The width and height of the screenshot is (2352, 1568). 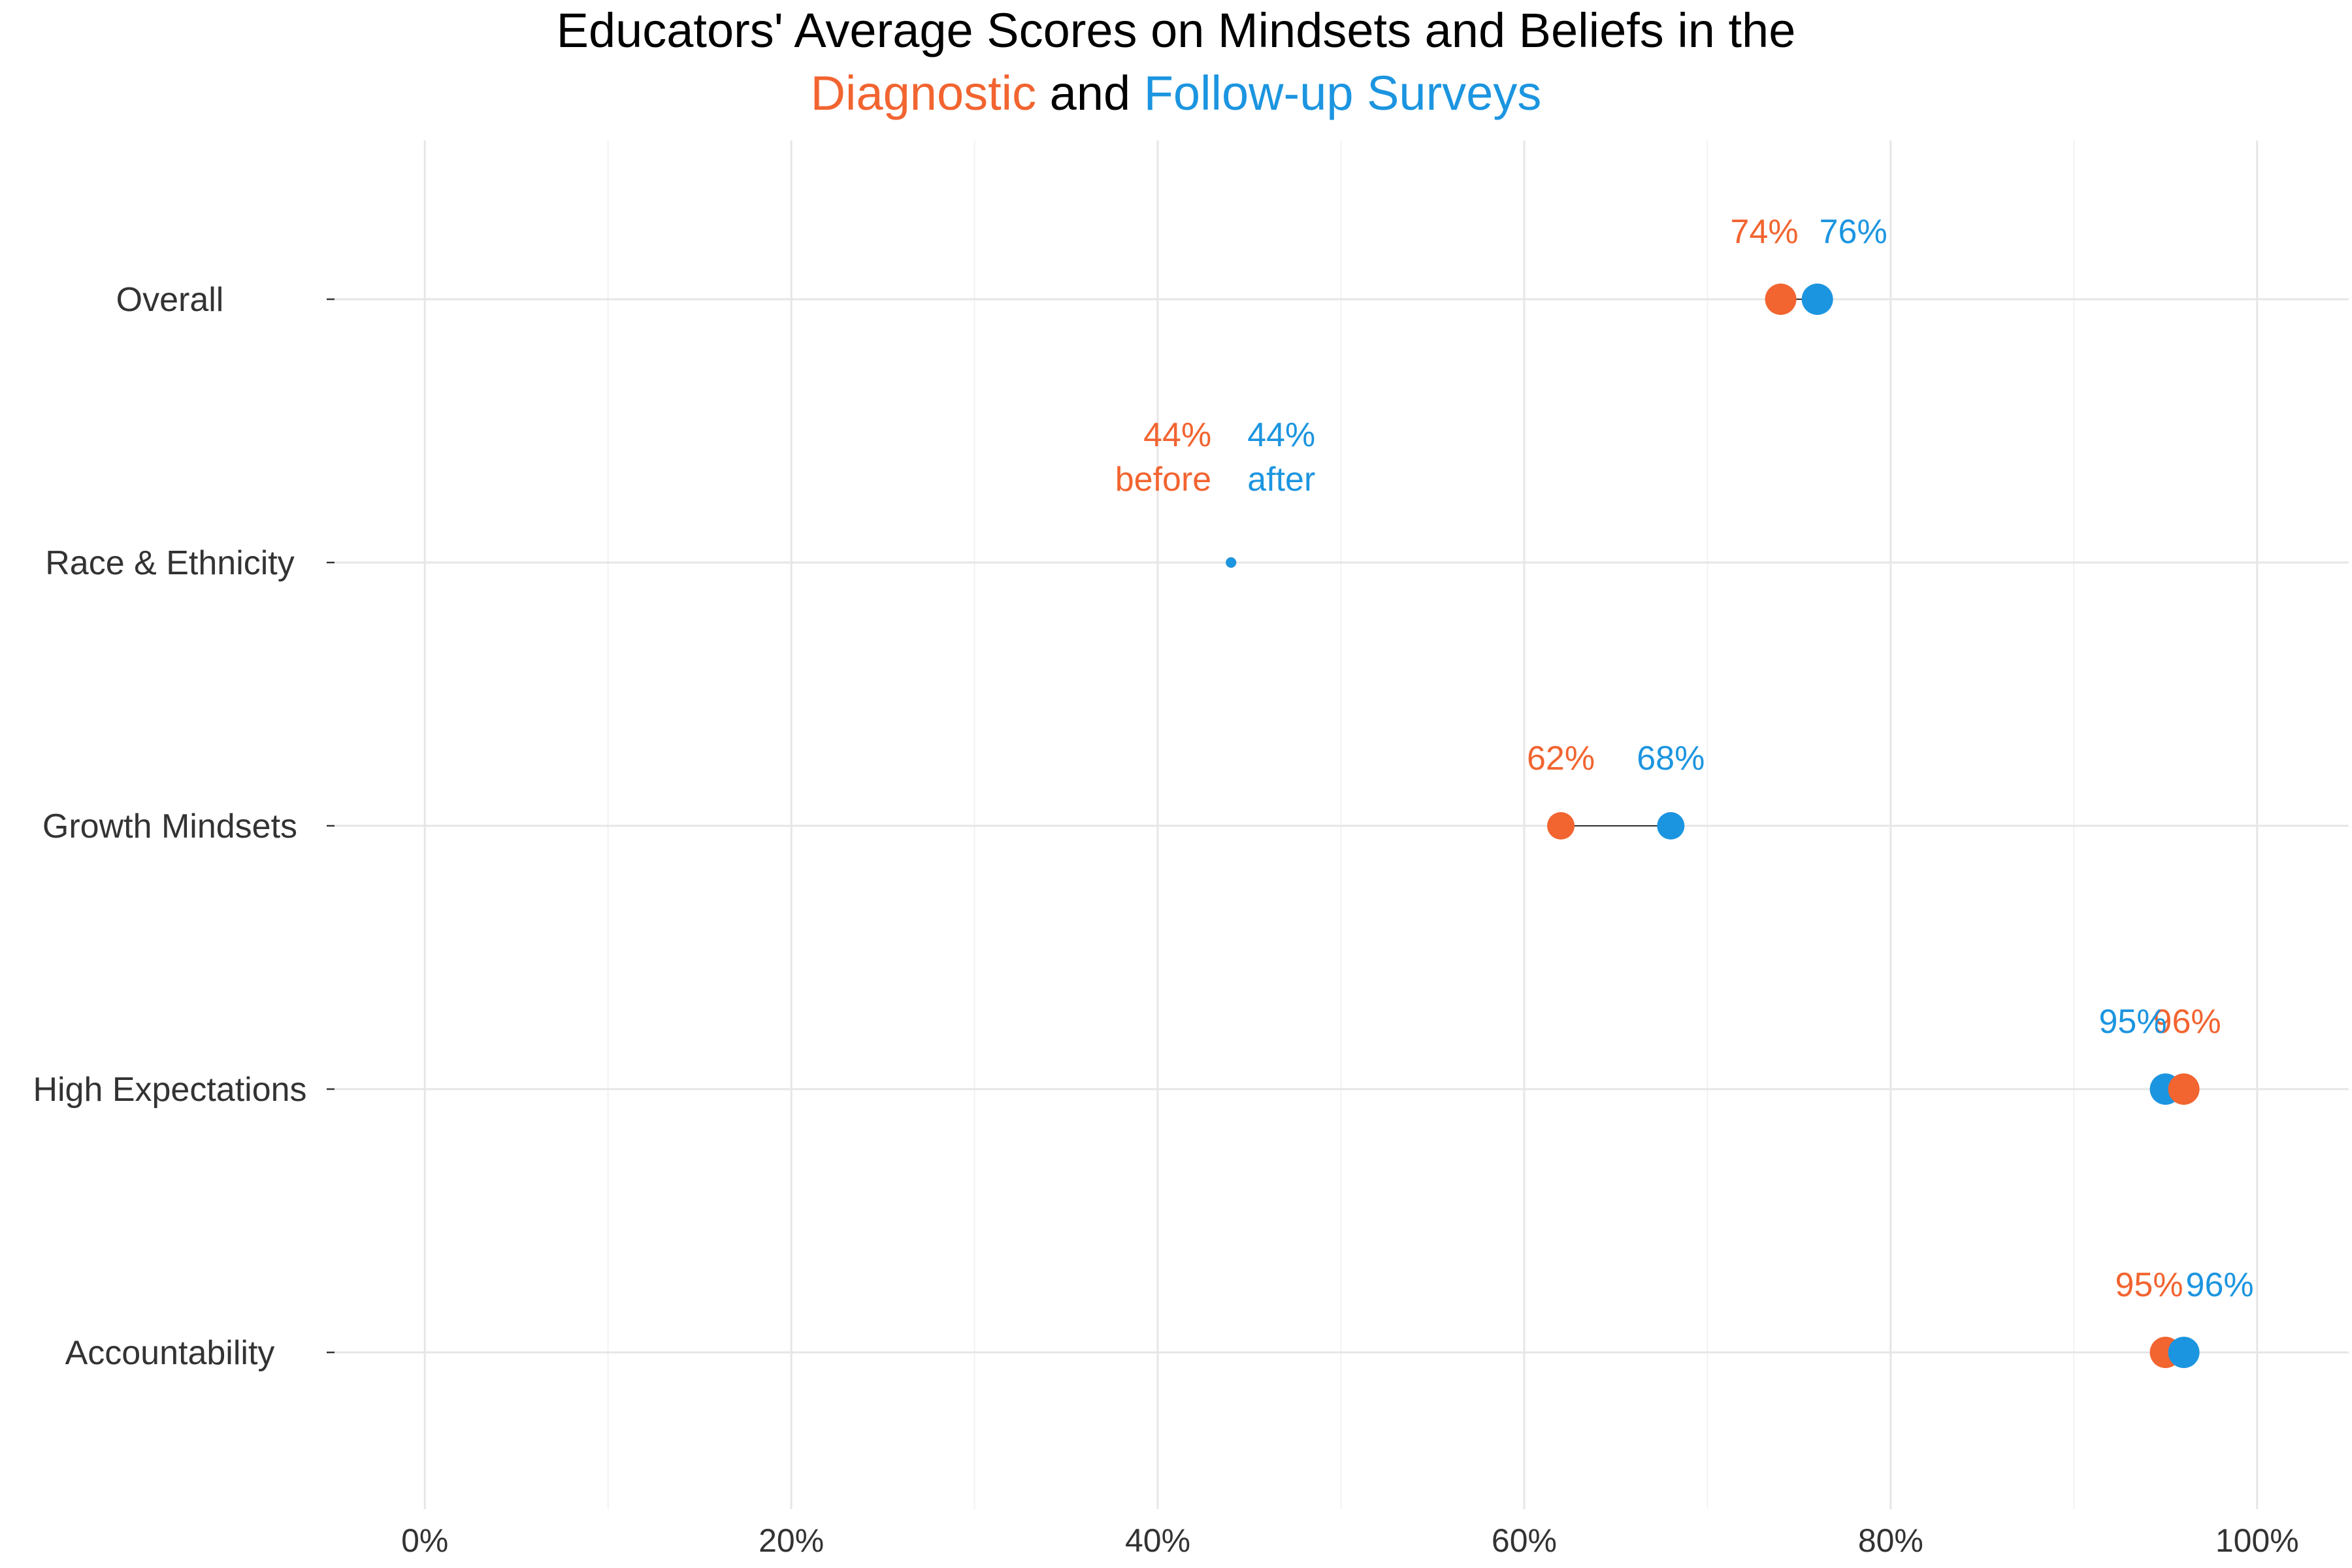 What do you see at coordinates (1890, 1540) in the screenshot?
I see `x-tick-label: 80%` at bounding box center [1890, 1540].